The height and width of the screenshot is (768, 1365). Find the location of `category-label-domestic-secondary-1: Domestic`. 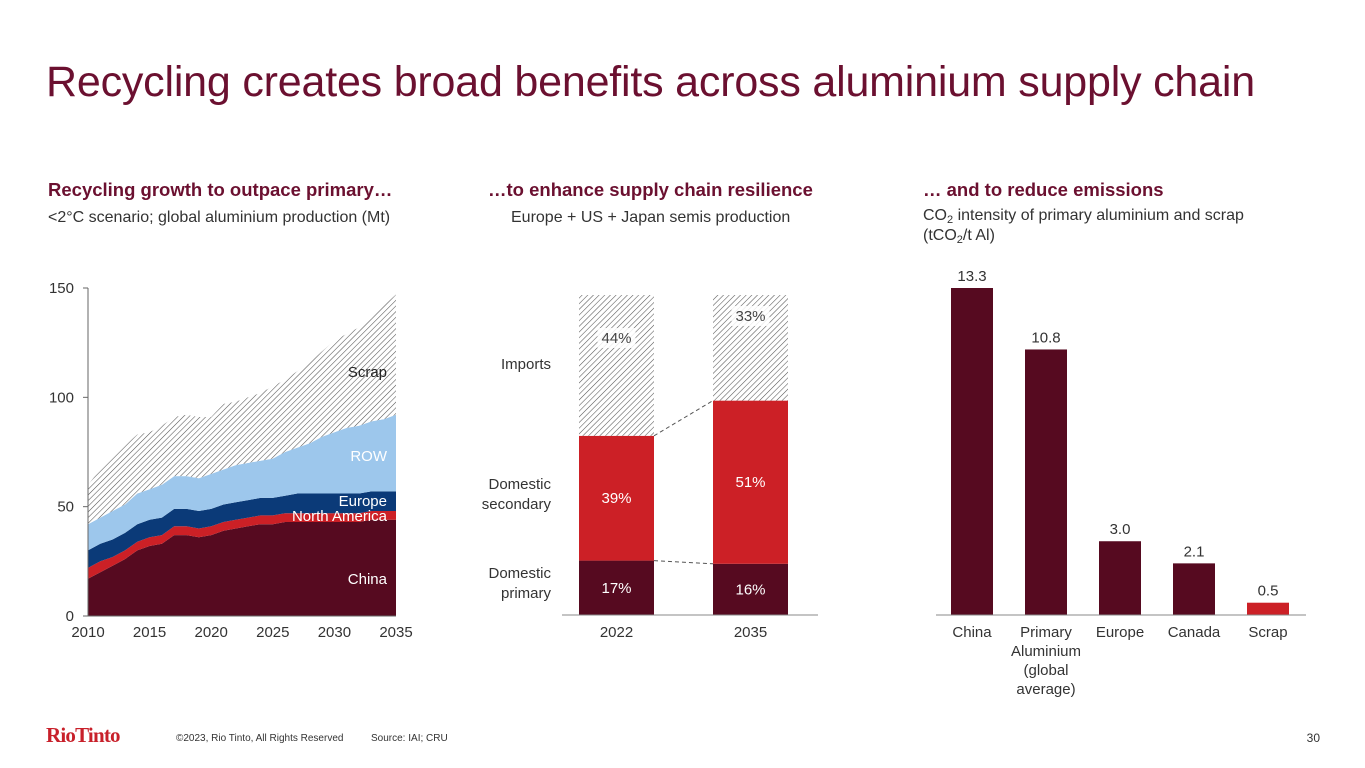

category-label-domestic-secondary-1: Domestic is located at coordinates (519, 484).